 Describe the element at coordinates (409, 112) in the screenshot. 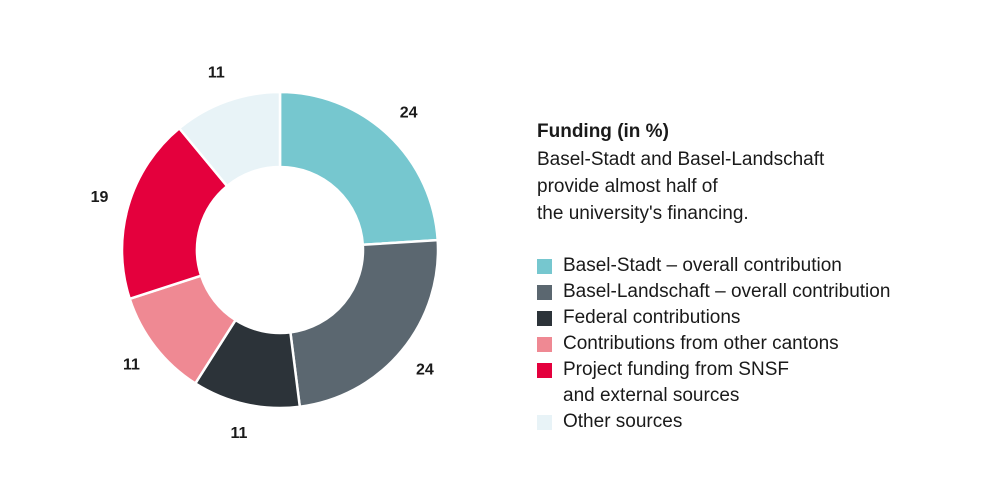

I see `data-label-basel-stadt-overall-contribution: 24` at that location.